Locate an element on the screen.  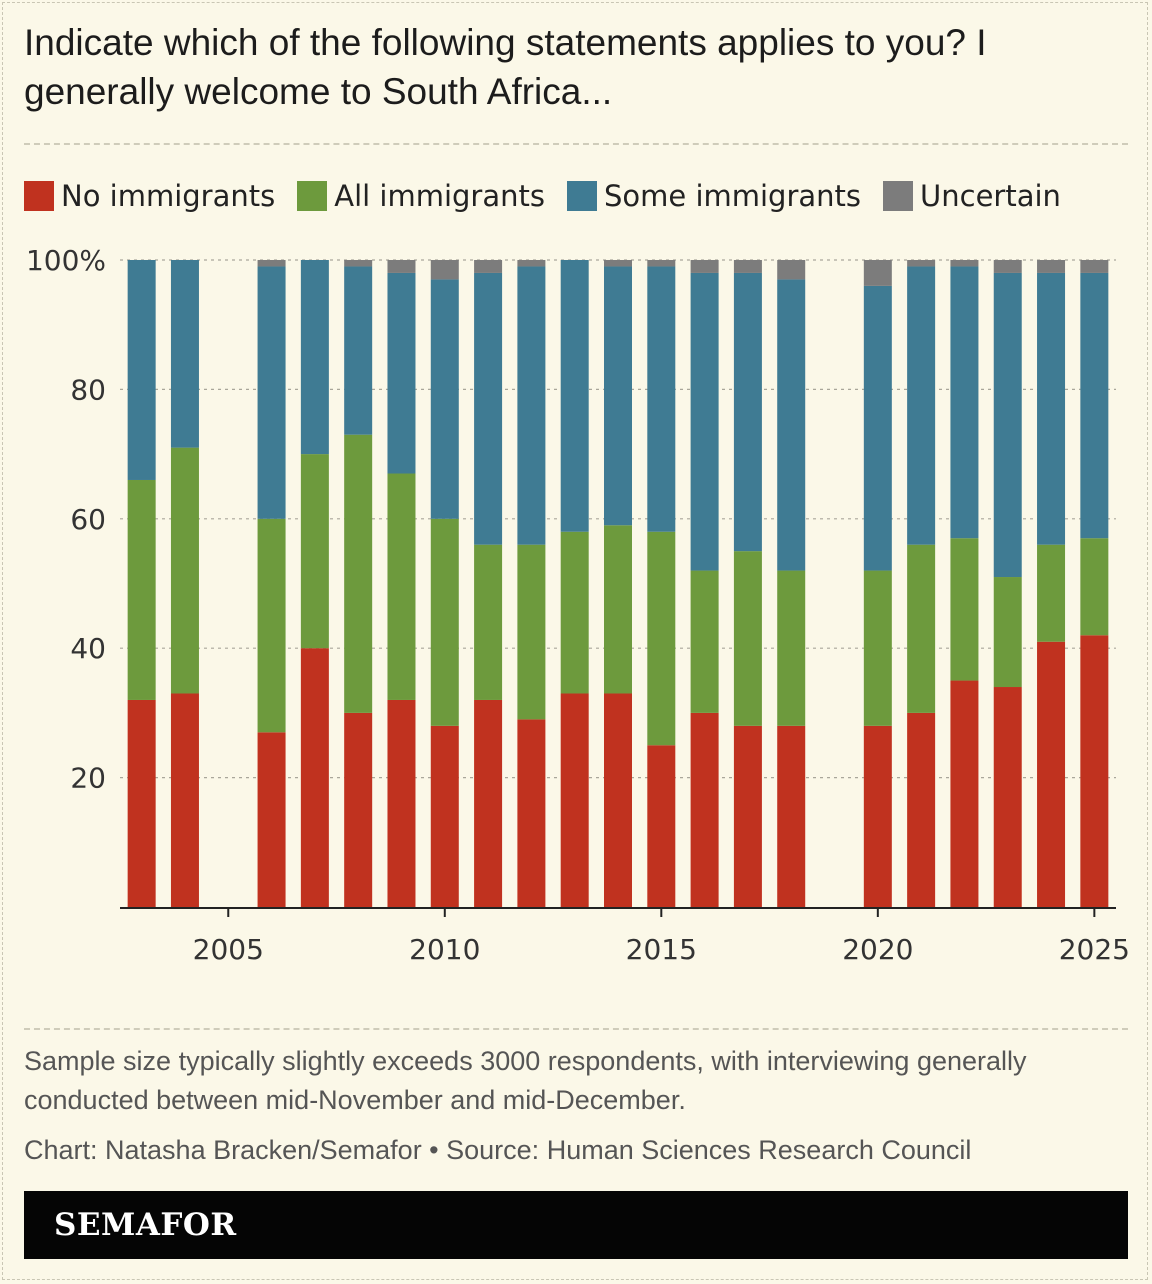
y-tick-label: 20 is located at coordinates (88, 778).